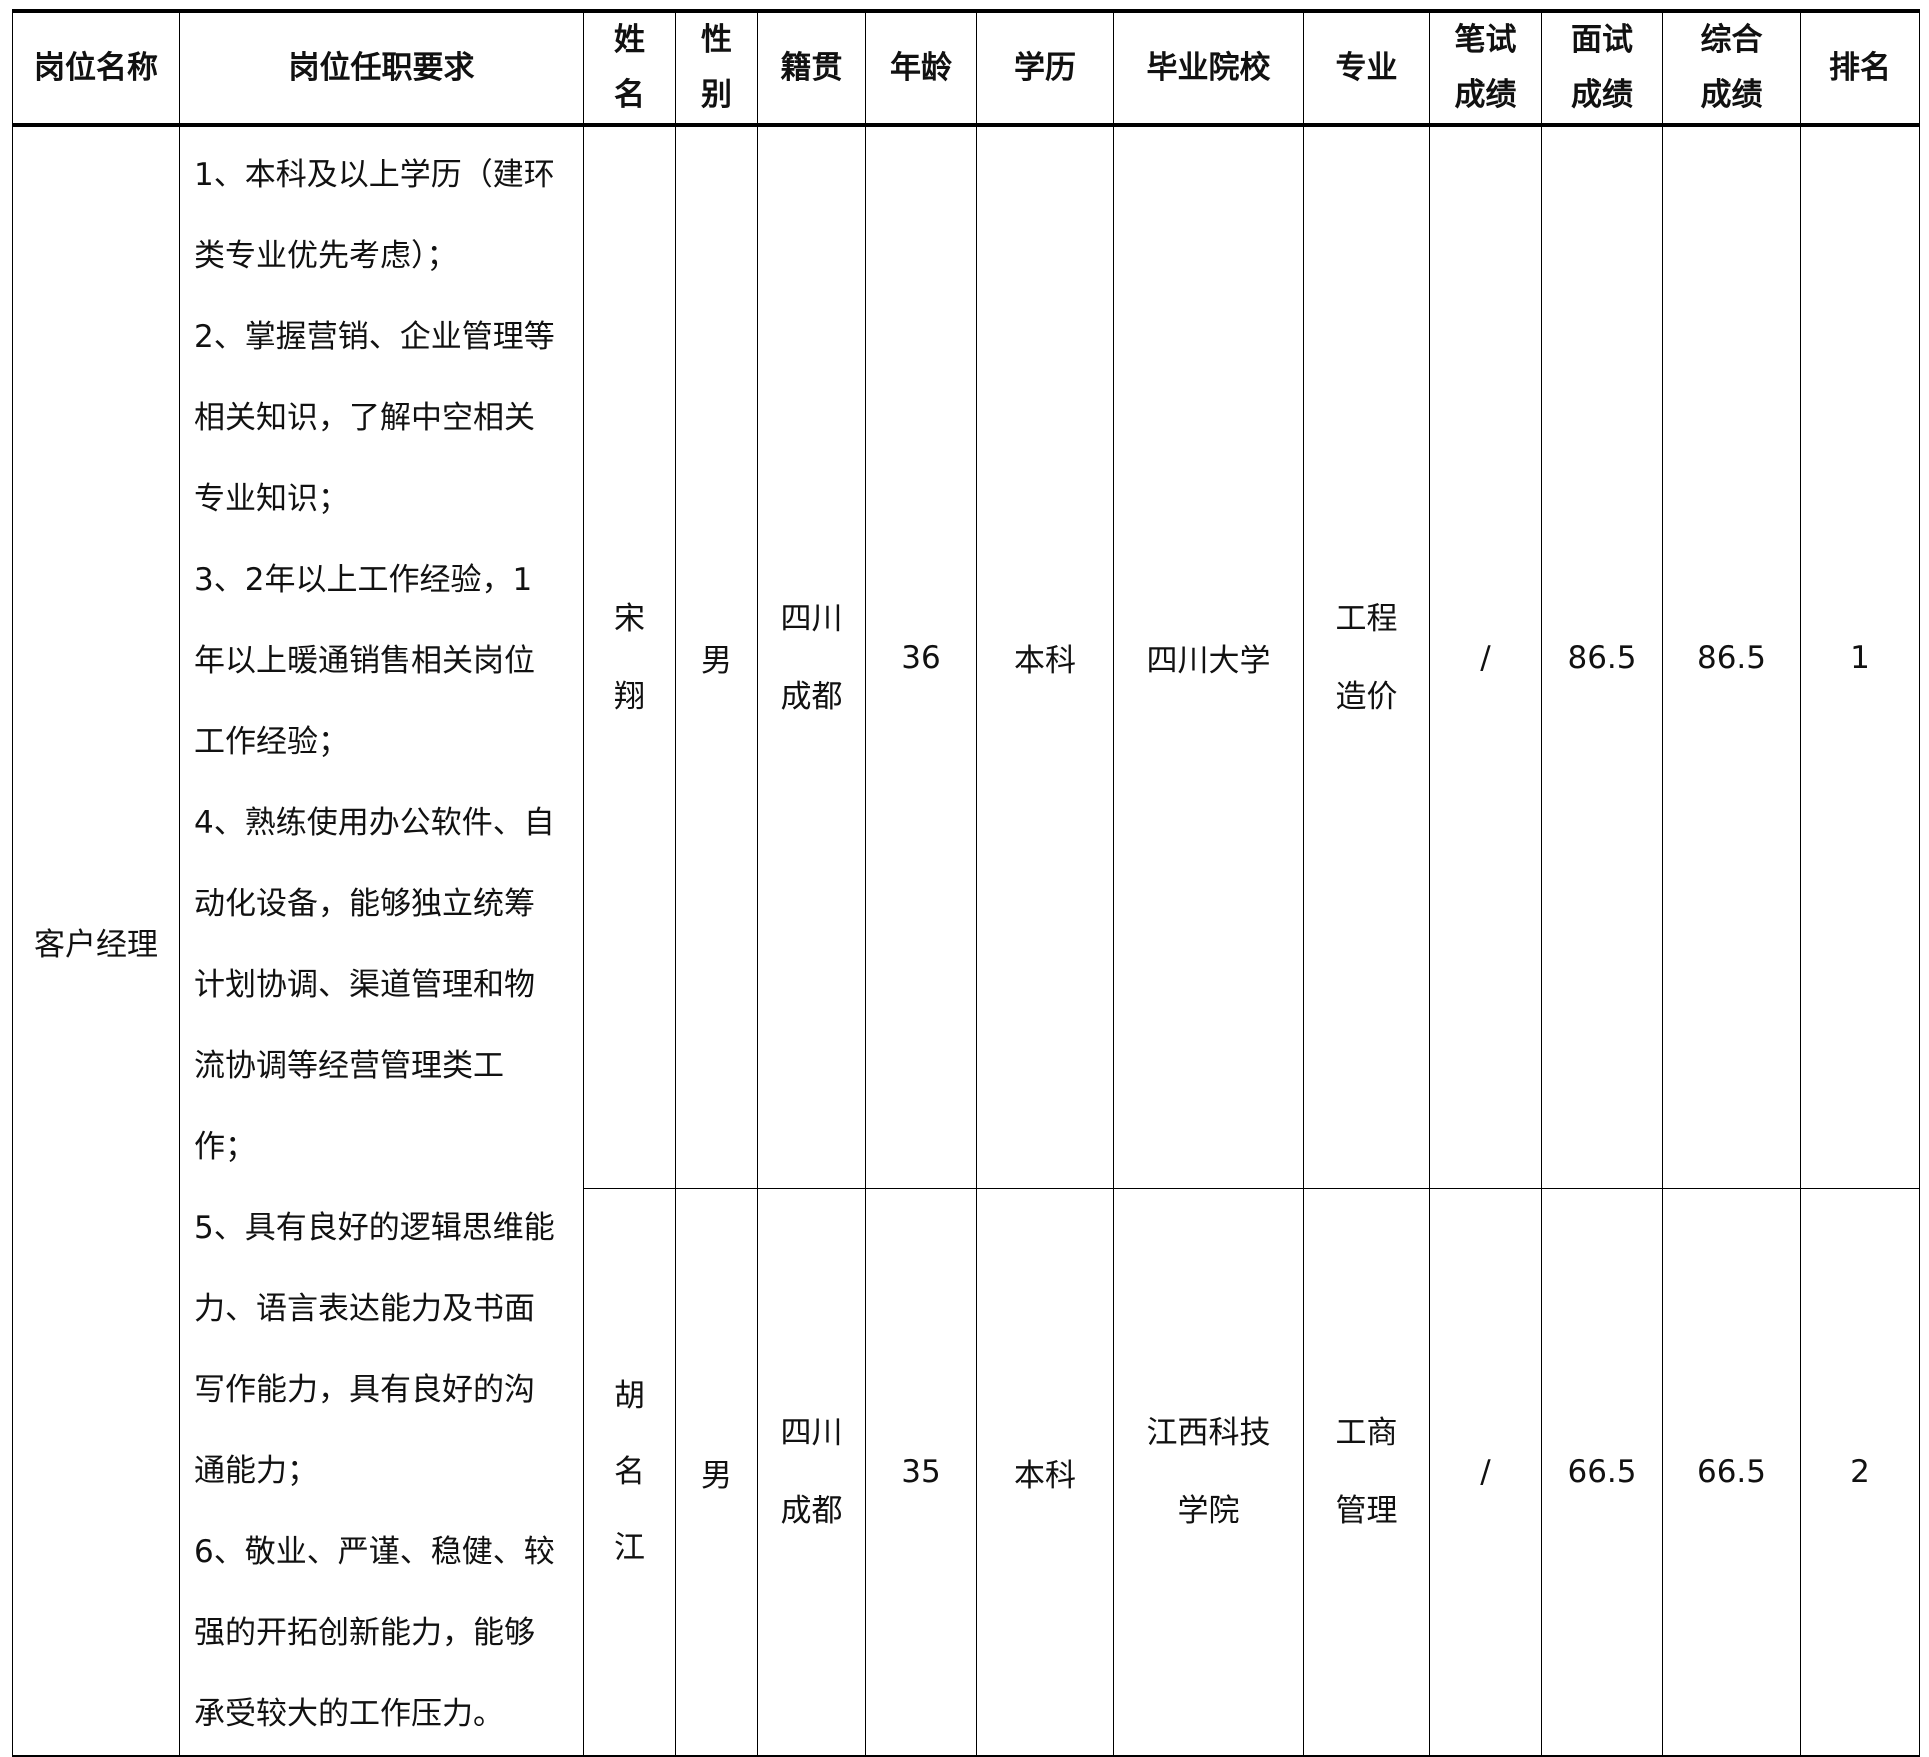  What do you see at coordinates (1208, 1433) in the screenshot?
I see `school-text: 江西科技` at bounding box center [1208, 1433].